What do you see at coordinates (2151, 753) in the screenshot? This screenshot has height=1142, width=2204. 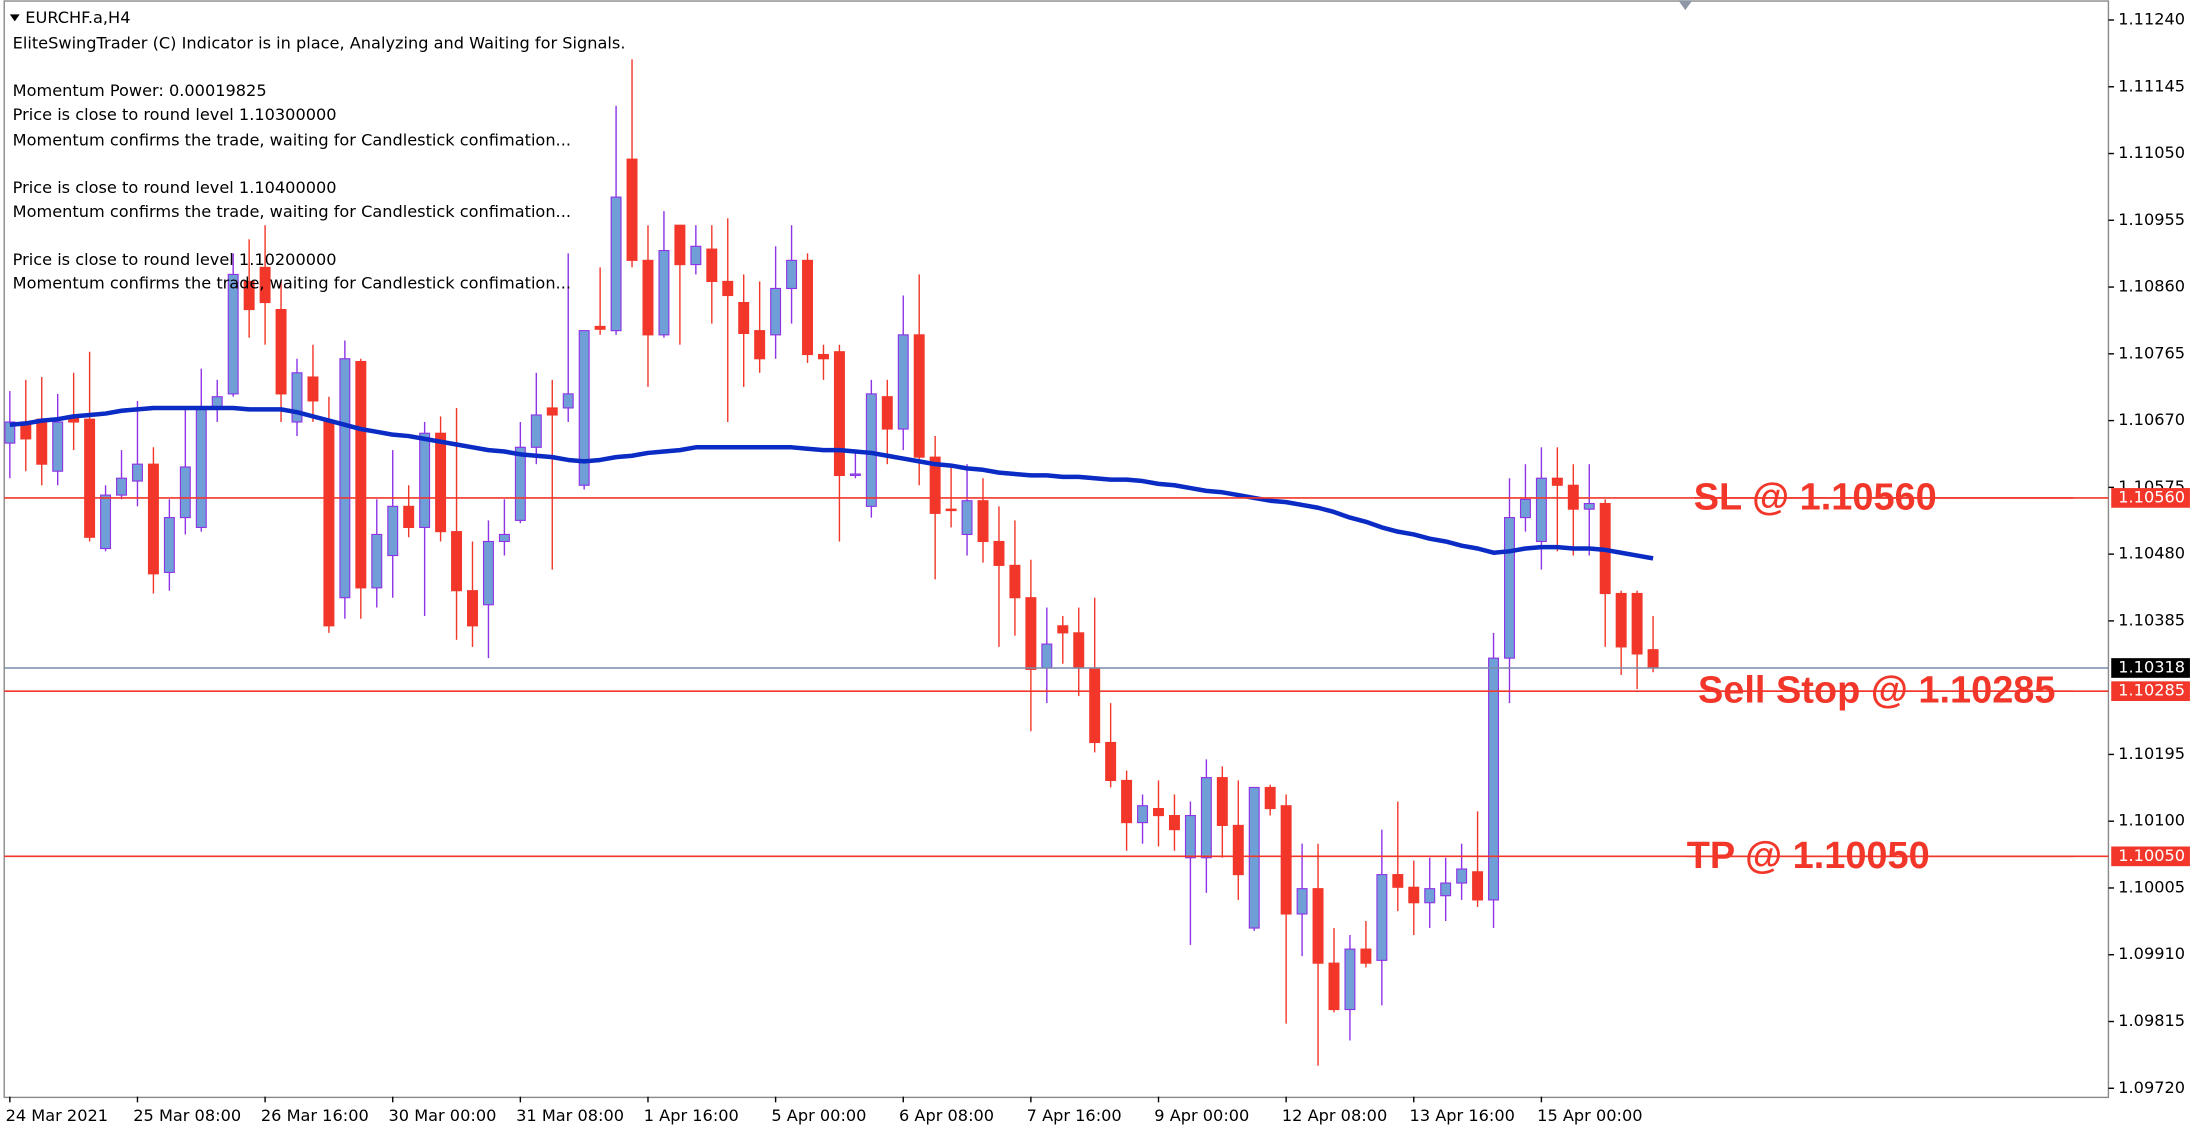 I see `y-tick-label: 1.10195` at bounding box center [2151, 753].